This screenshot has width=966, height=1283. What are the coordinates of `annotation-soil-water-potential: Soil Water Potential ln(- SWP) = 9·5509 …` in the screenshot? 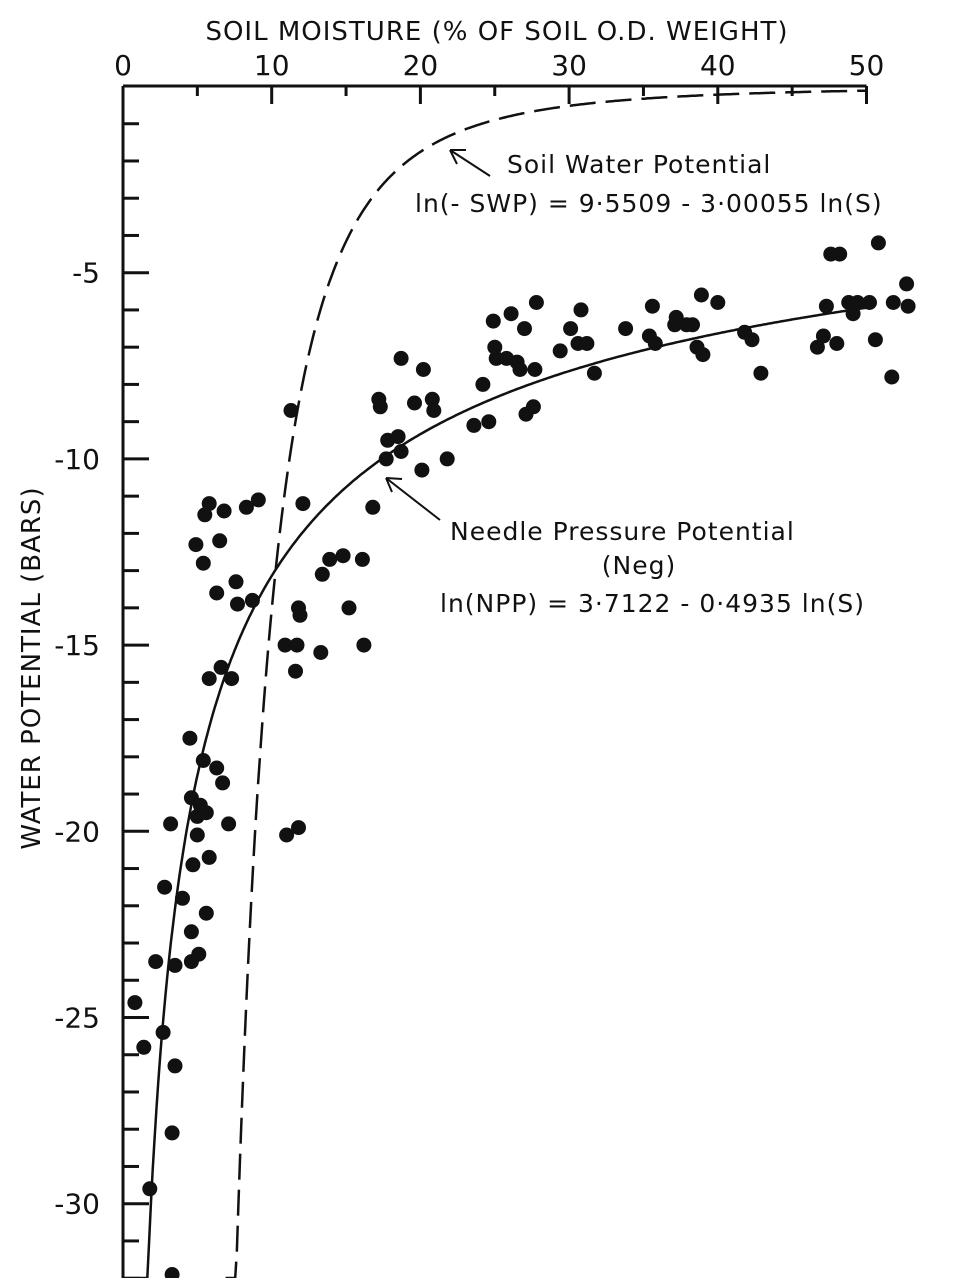 It's located at (649, 183).